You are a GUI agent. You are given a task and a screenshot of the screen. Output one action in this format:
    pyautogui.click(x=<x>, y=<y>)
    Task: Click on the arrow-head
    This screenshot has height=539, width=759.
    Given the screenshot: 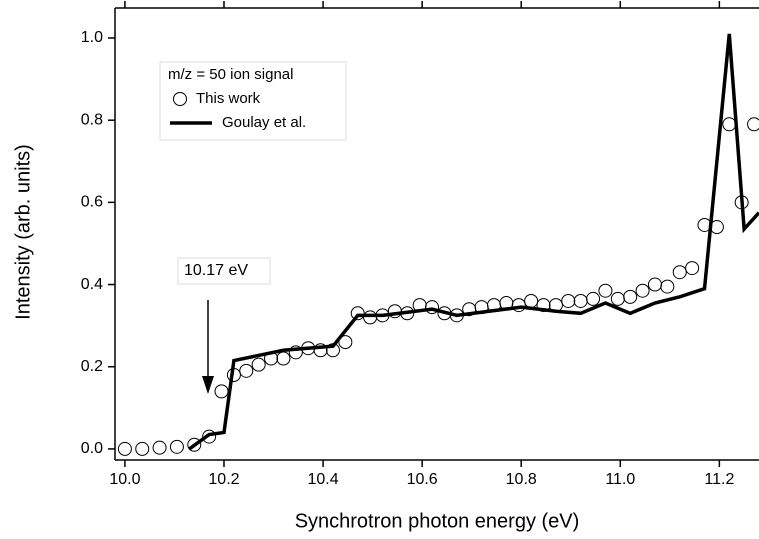 What is the action you would take?
    pyautogui.click(x=208, y=385)
    